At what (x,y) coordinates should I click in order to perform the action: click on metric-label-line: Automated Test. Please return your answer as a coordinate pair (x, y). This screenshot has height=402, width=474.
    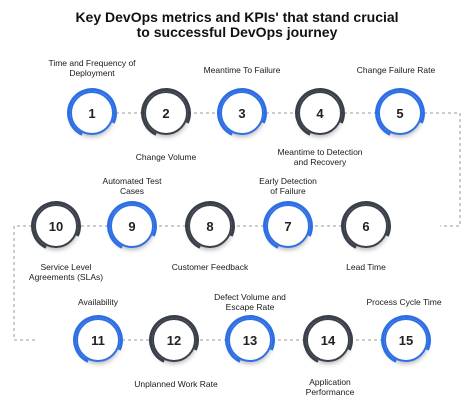
    Looking at the image, I should click on (132, 181).